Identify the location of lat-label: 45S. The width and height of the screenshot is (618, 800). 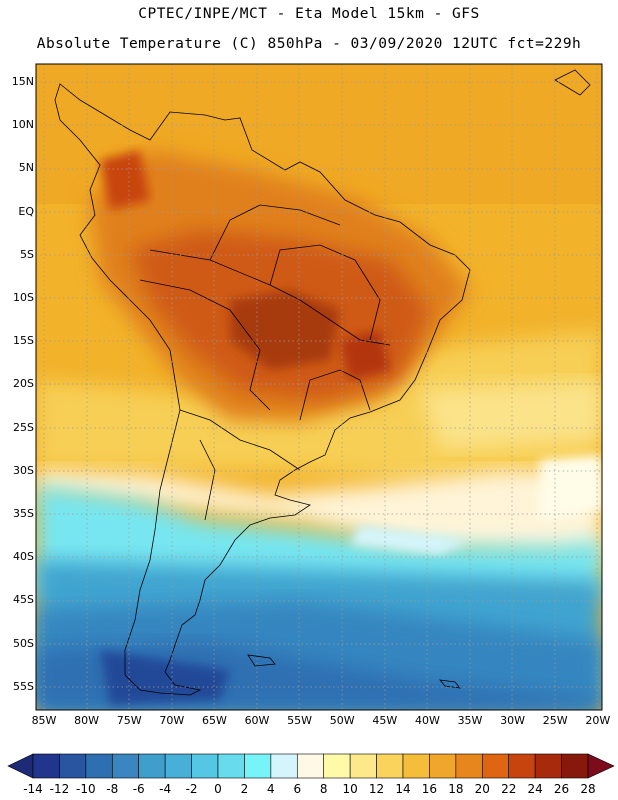
(23, 600).